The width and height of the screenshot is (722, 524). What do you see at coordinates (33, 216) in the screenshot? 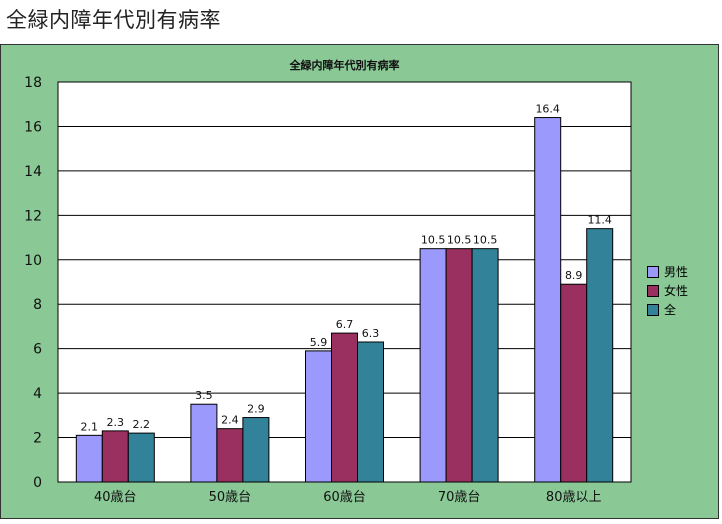
I see `y-tick-label: 12` at bounding box center [33, 216].